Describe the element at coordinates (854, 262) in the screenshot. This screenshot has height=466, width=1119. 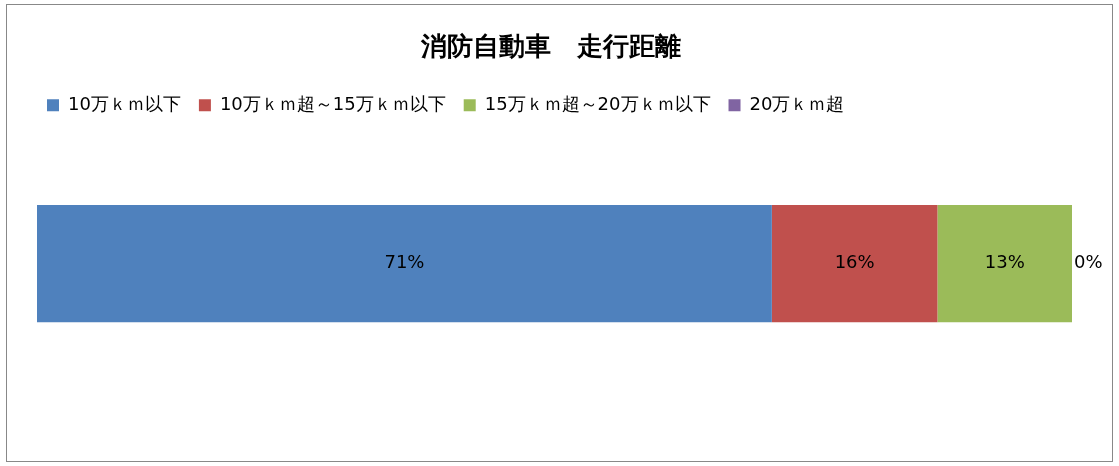
I see `data-label: 16%` at that location.